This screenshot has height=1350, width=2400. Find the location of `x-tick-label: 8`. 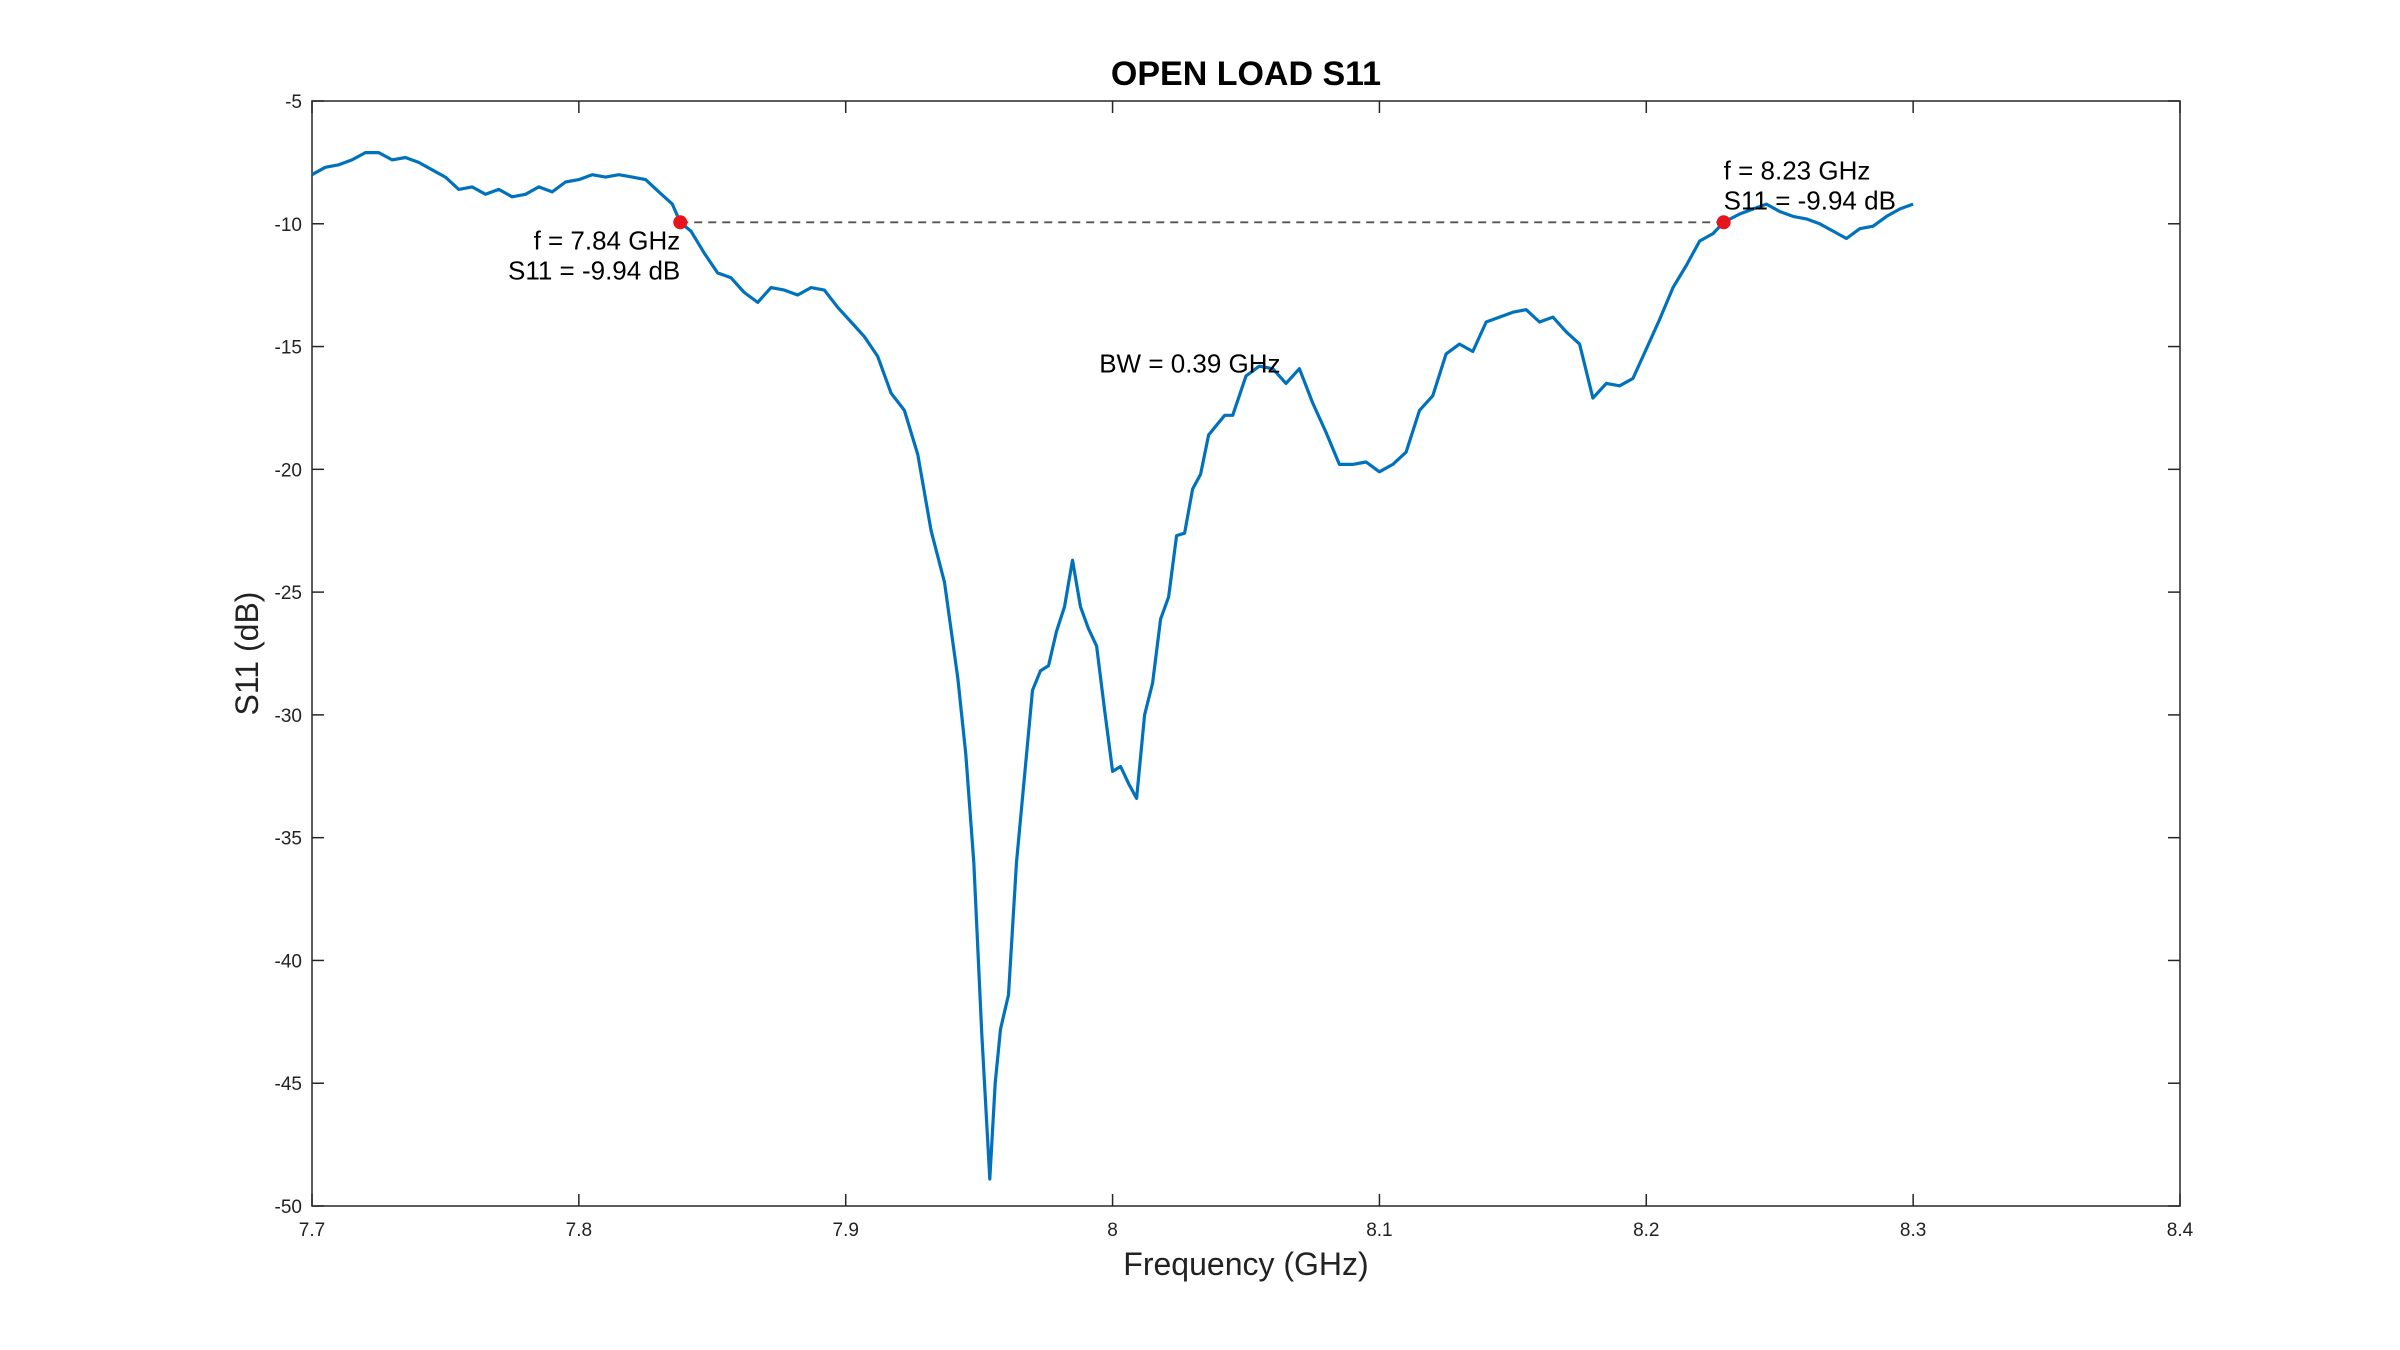

x-tick-label: 8 is located at coordinates (1112, 1230).